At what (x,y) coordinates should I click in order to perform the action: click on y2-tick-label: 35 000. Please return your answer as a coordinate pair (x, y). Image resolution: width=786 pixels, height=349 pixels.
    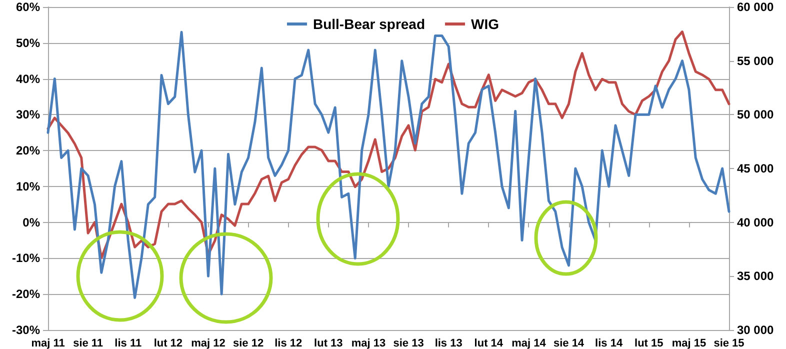
    Looking at the image, I should click on (755, 276).